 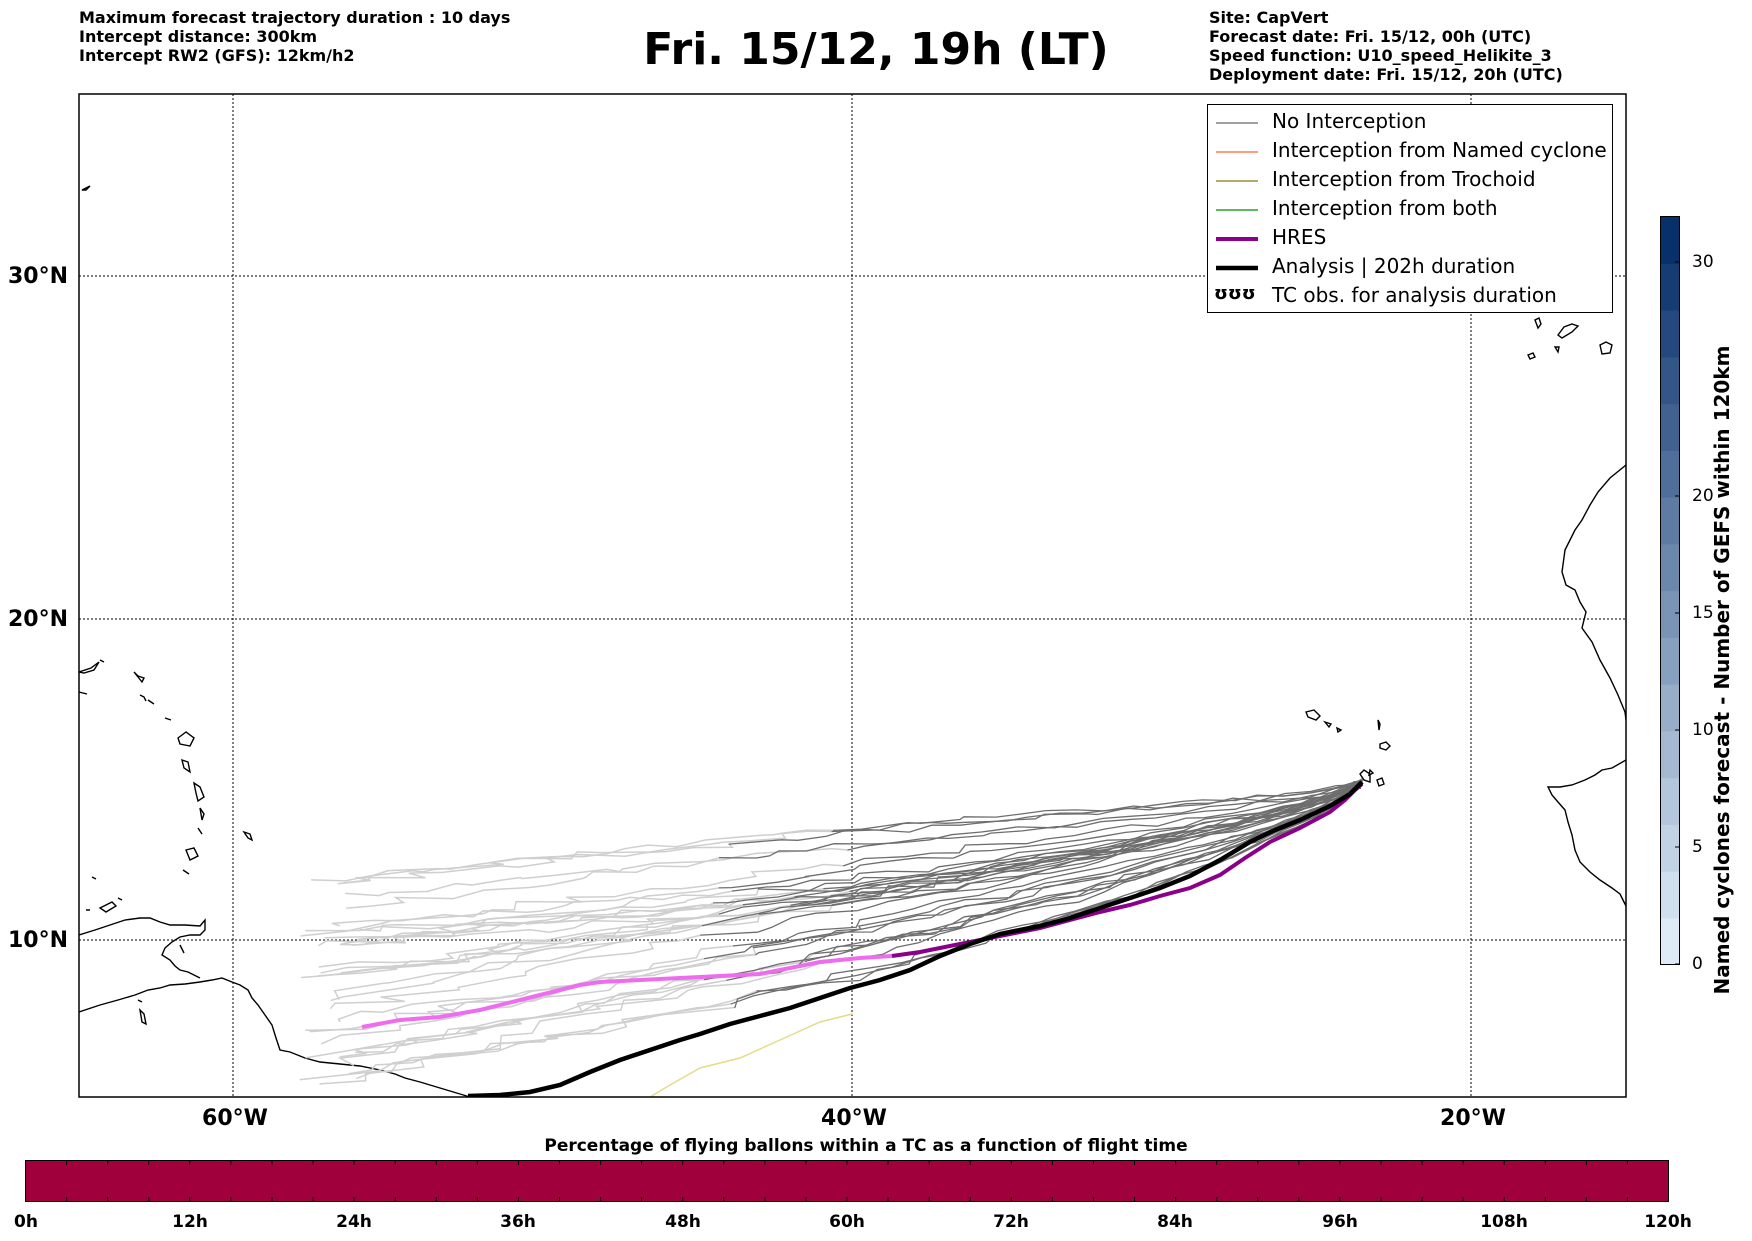 What do you see at coordinates (1410, 237) in the screenshot?
I see `legend-item-hres: HRES` at bounding box center [1410, 237].